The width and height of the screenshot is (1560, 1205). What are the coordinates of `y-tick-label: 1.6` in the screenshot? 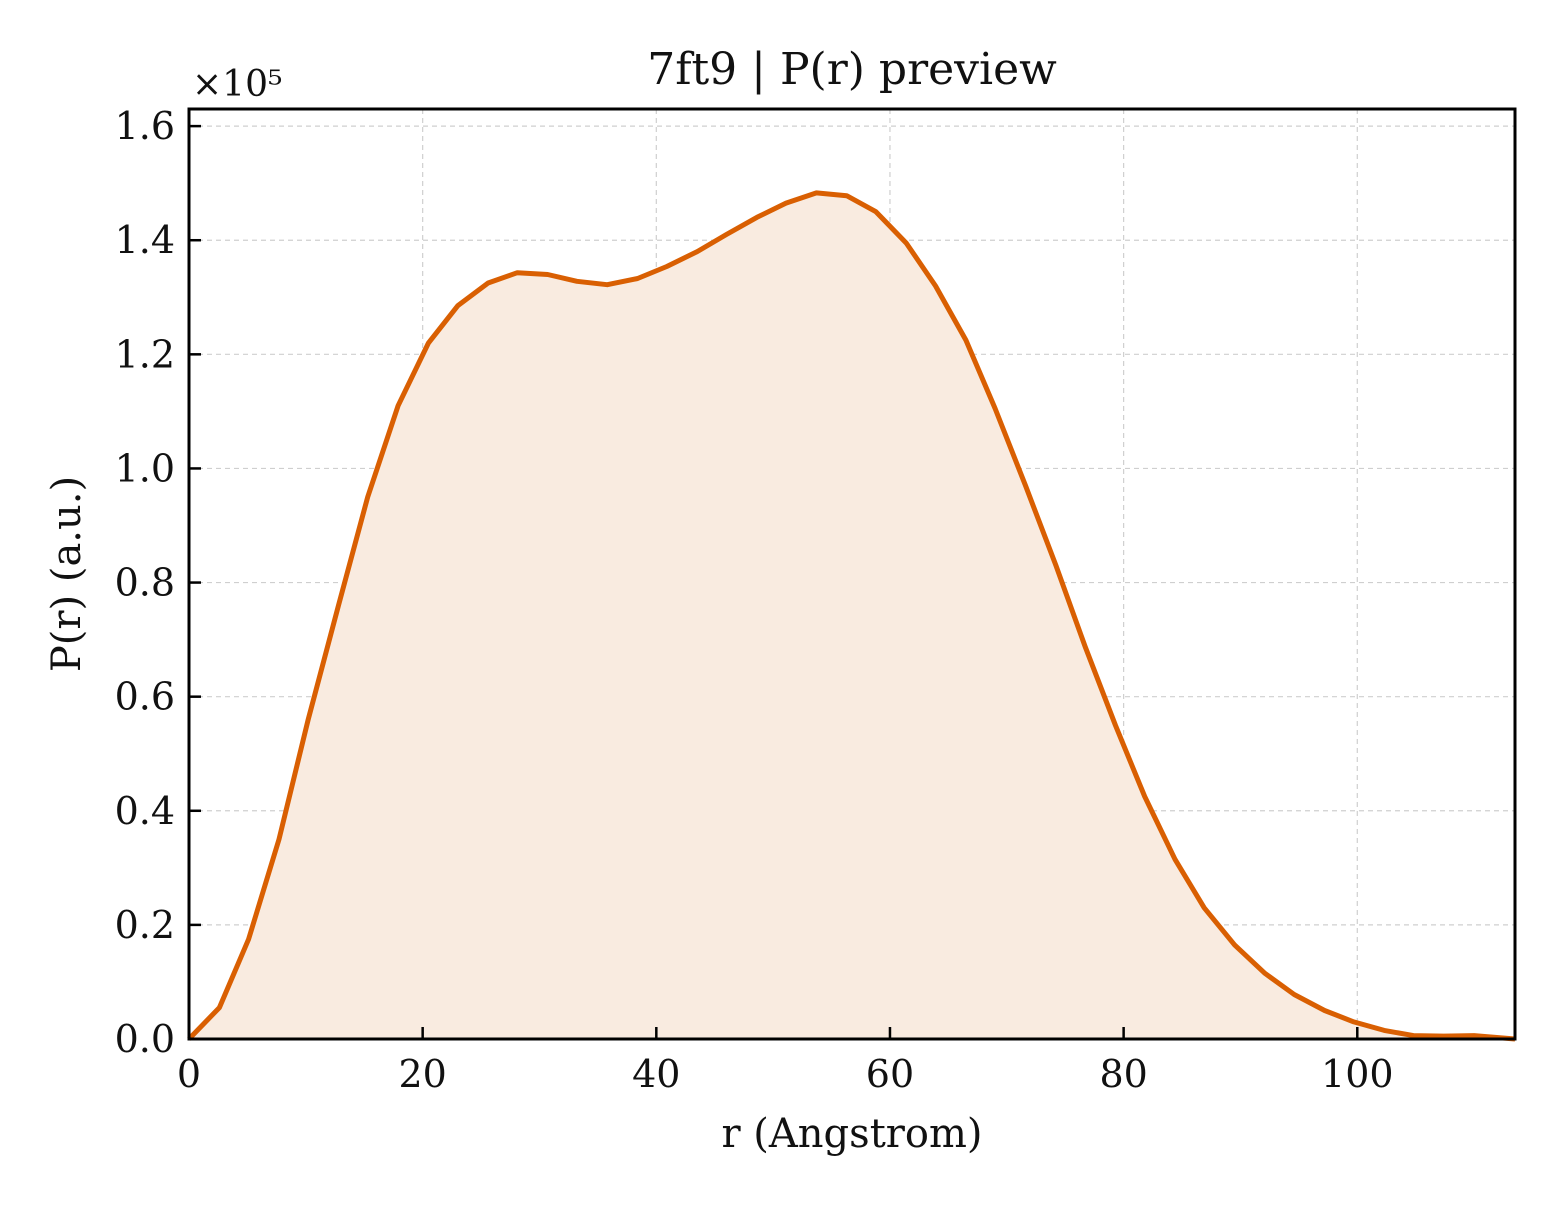 It's located at (145, 126).